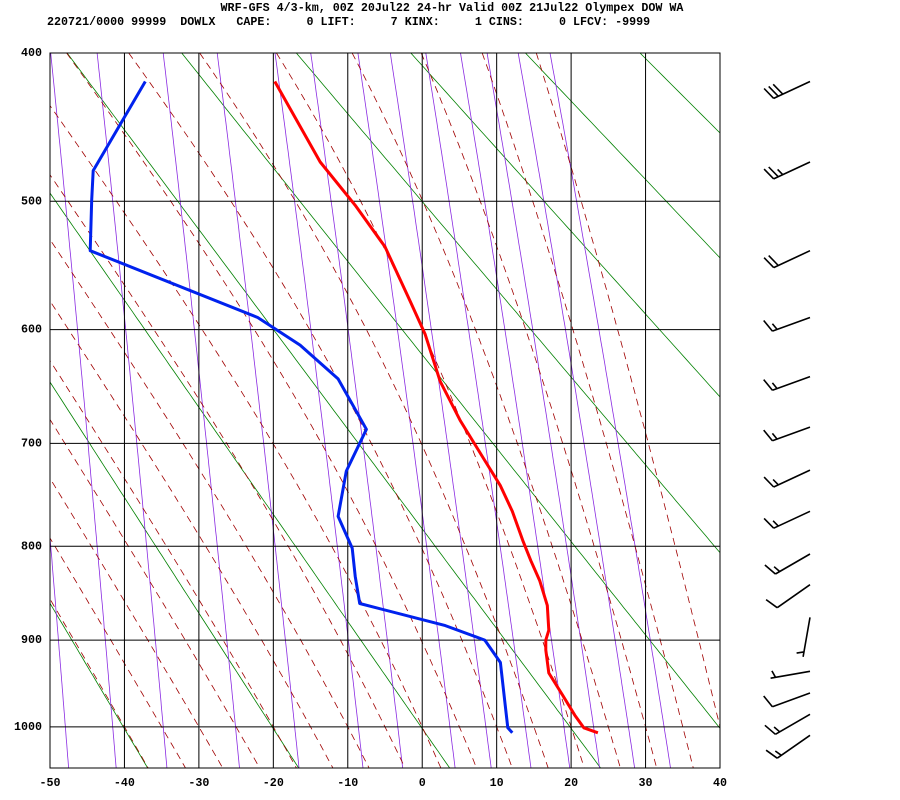  Describe the element at coordinates (571, 783) in the screenshot. I see `x-tick-label: 20` at that location.